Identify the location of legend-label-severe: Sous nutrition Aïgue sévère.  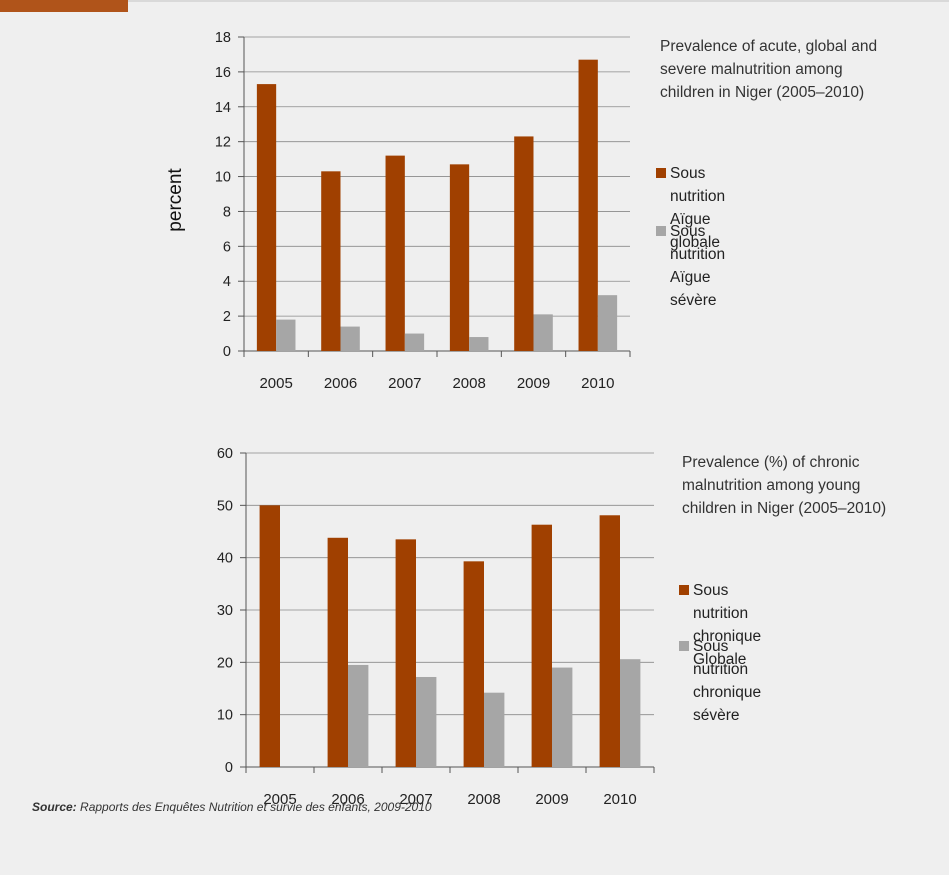
(698, 266).